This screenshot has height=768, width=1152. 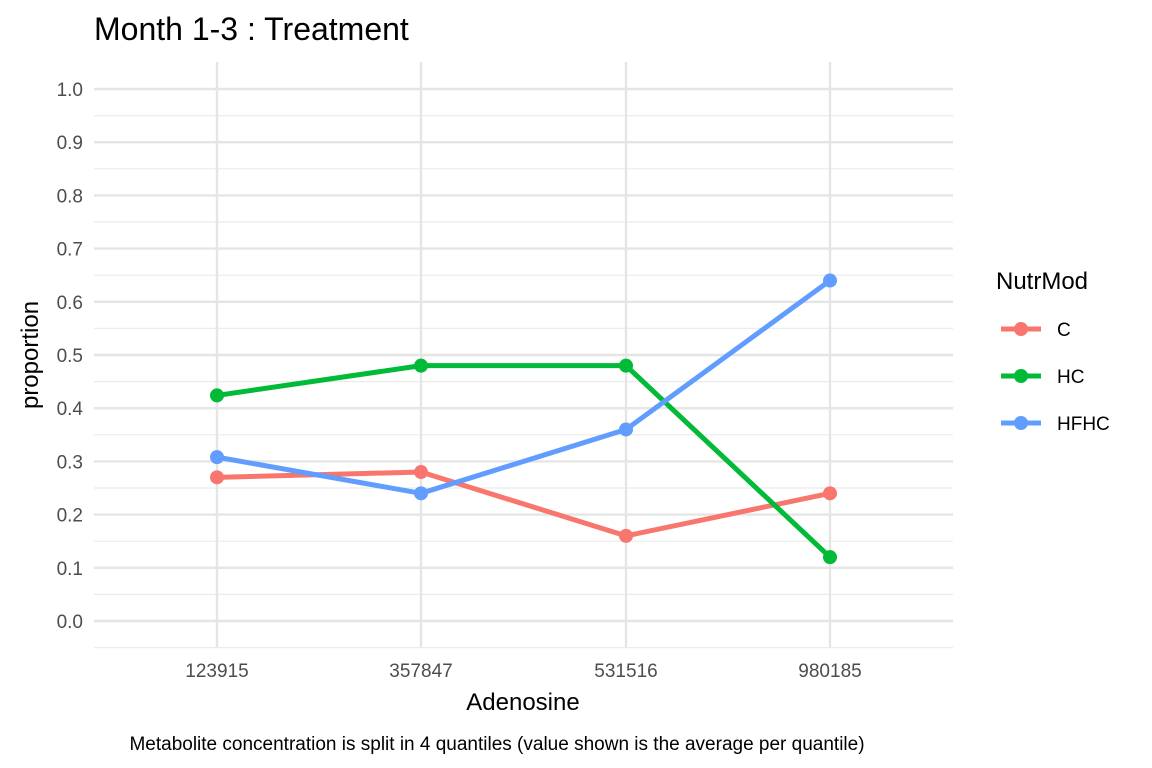 What do you see at coordinates (70, 409) in the screenshot?
I see `y-tick-label: 0.4` at bounding box center [70, 409].